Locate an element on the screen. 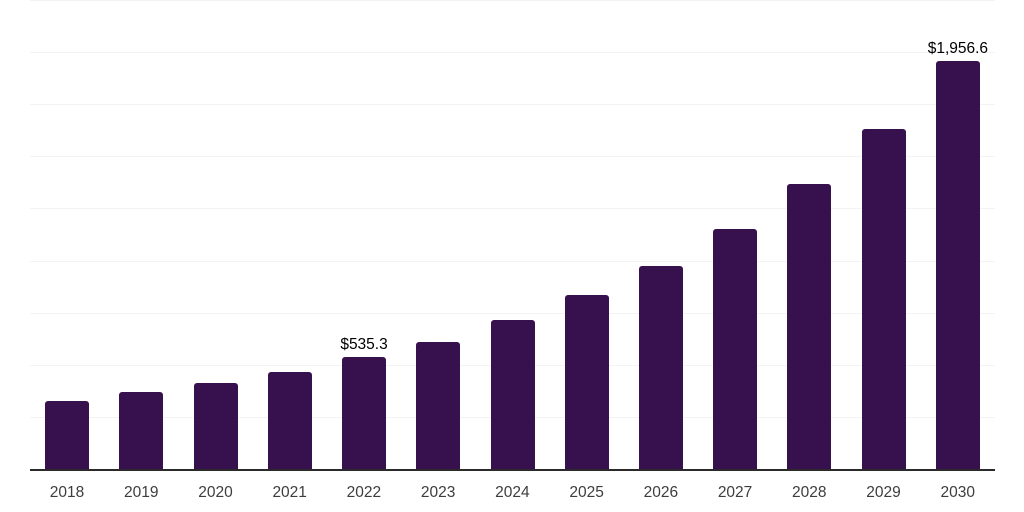 Image resolution: width=1024 pixels, height=512 pixels. x-tick-label-2018: 2018 is located at coordinates (67, 492).